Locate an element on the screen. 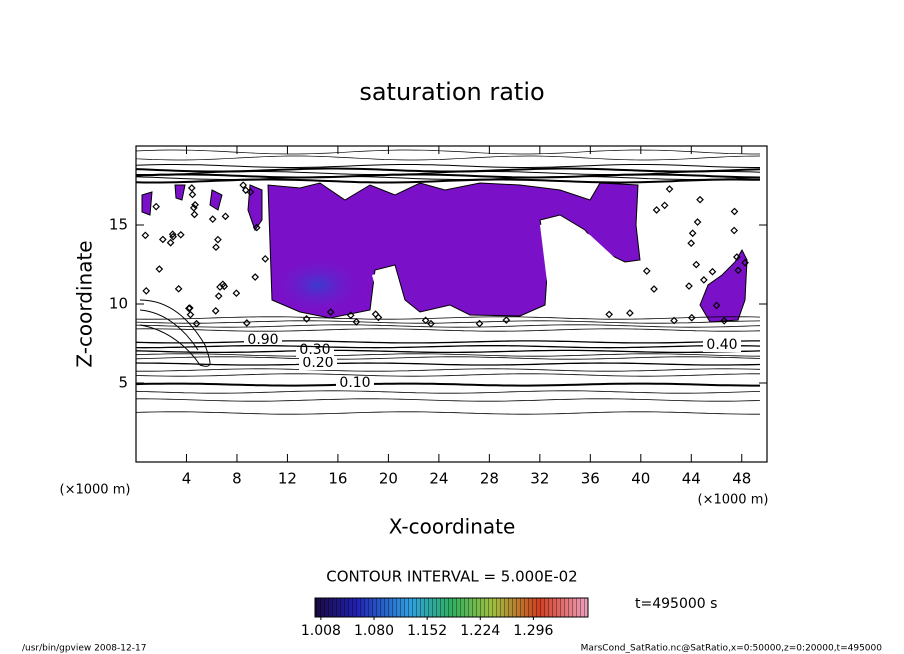  x-tick-label: 40 is located at coordinates (640, 479).